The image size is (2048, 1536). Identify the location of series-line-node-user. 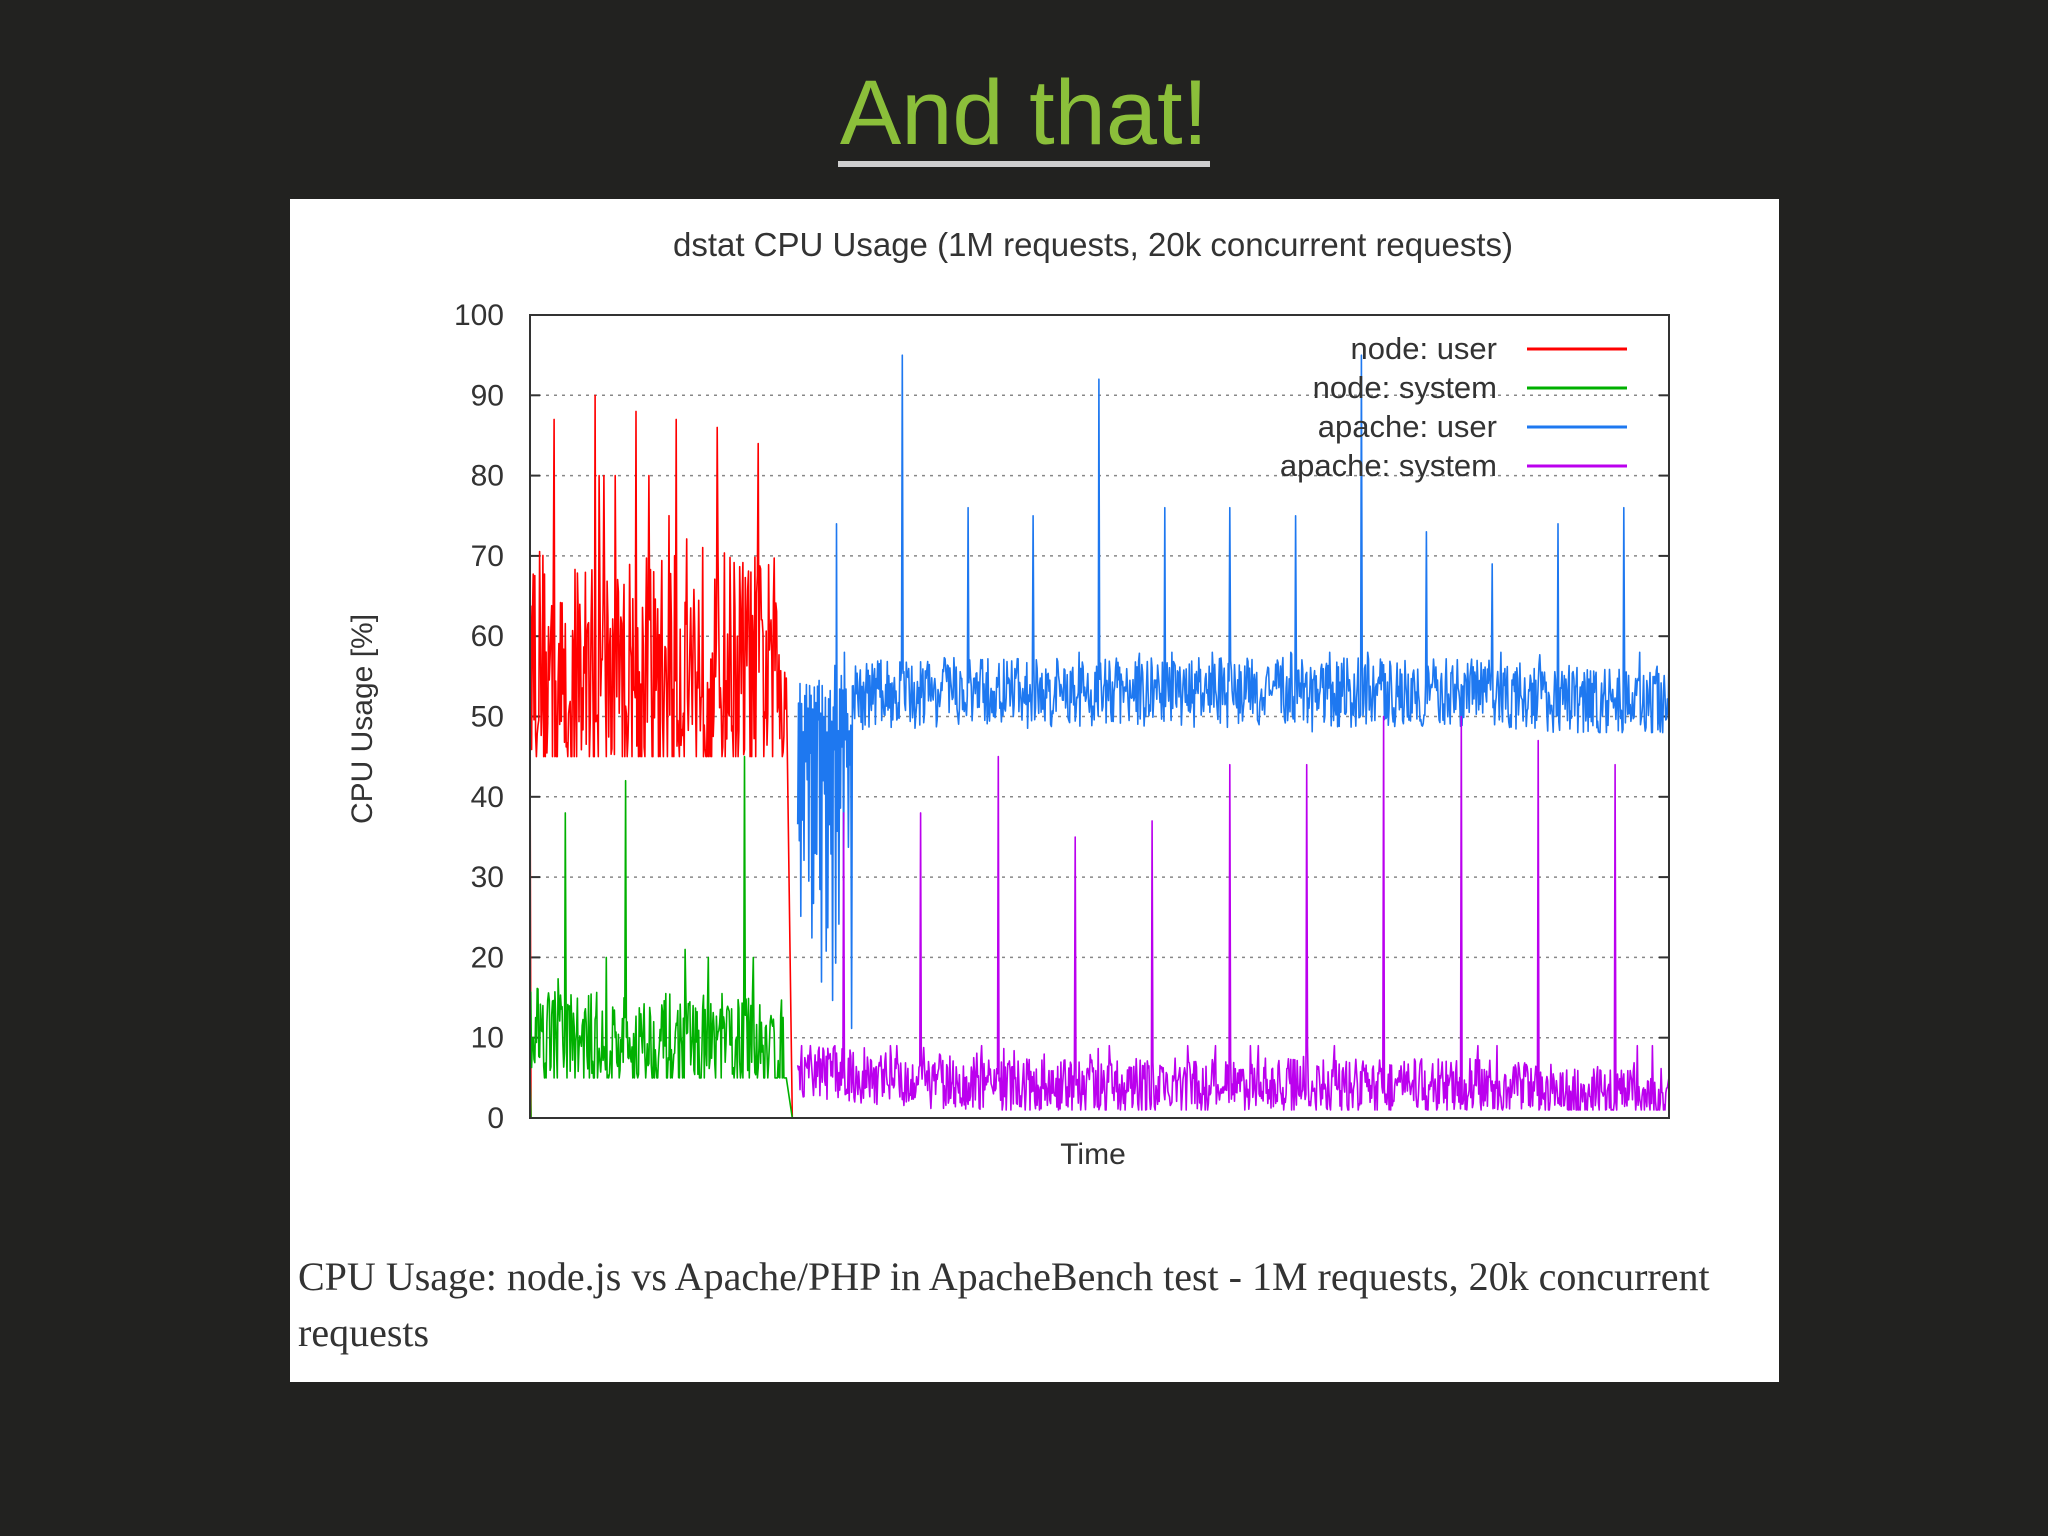
(661, 756).